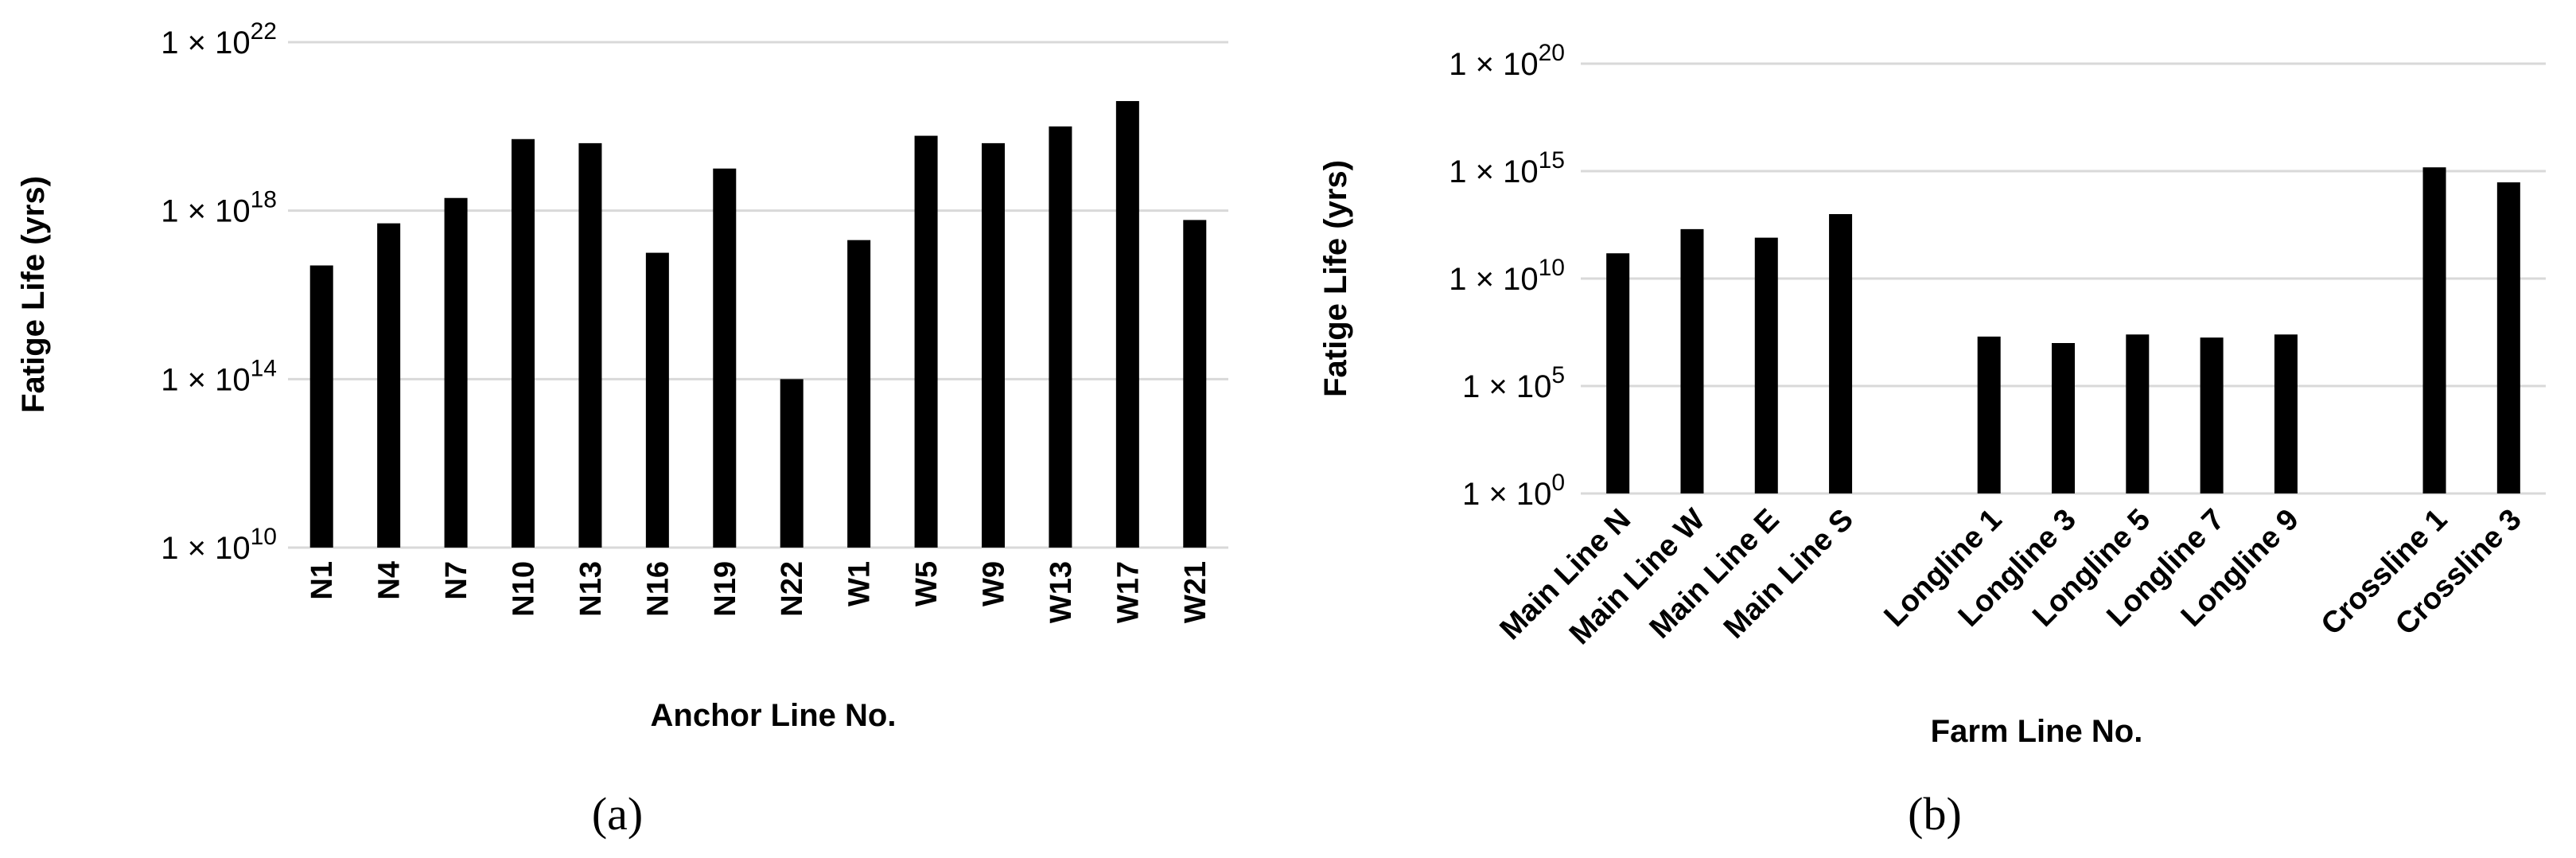  Describe the element at coordinates (994, 345) in the screenshot. I see `bar-w9` at that location.